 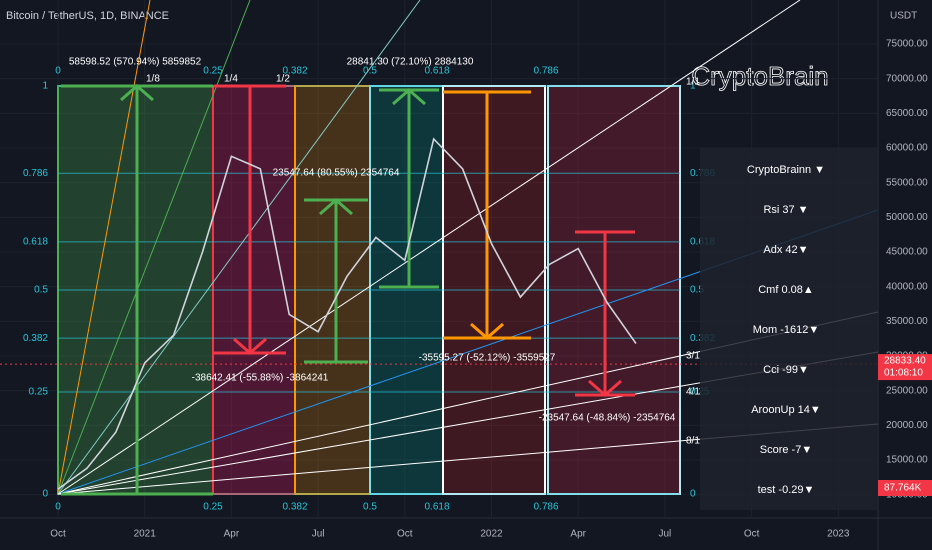 What do you see at coordinates (436, 71) in the screenshot?
I see `fib-time-top: 0.618` at bounding box center [436, 71].